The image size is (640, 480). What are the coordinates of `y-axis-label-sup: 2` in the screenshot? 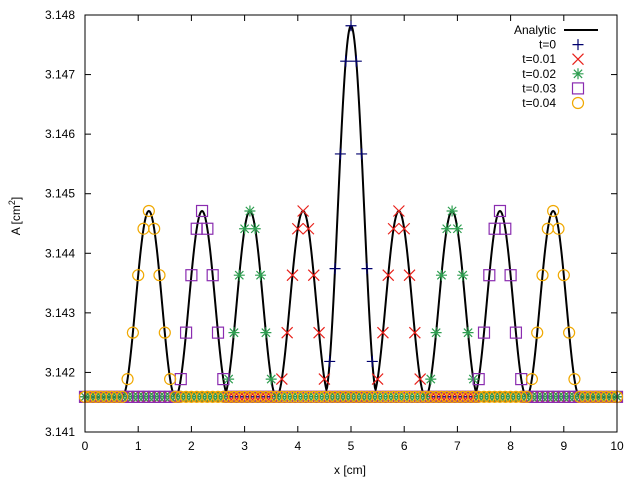 It's located at (12, 202).